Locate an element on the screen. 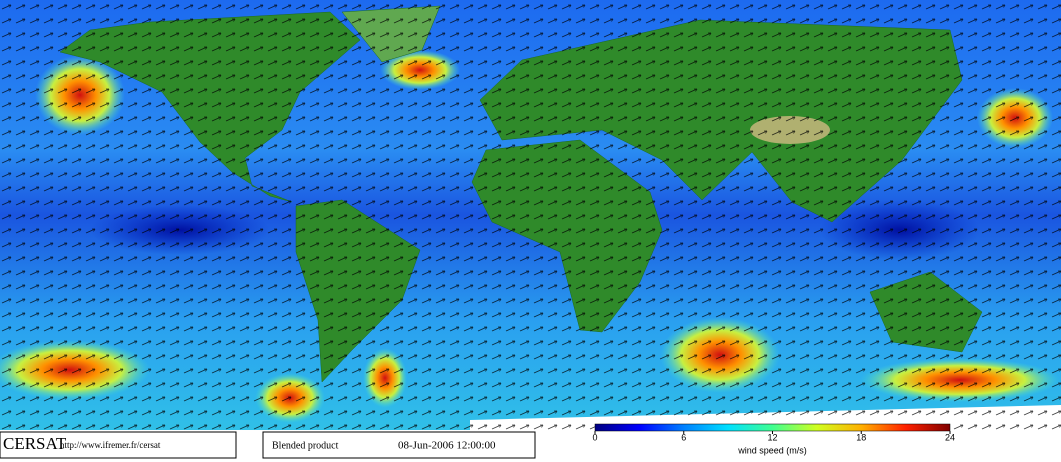  logo-box is located at coordinates (118, 445).